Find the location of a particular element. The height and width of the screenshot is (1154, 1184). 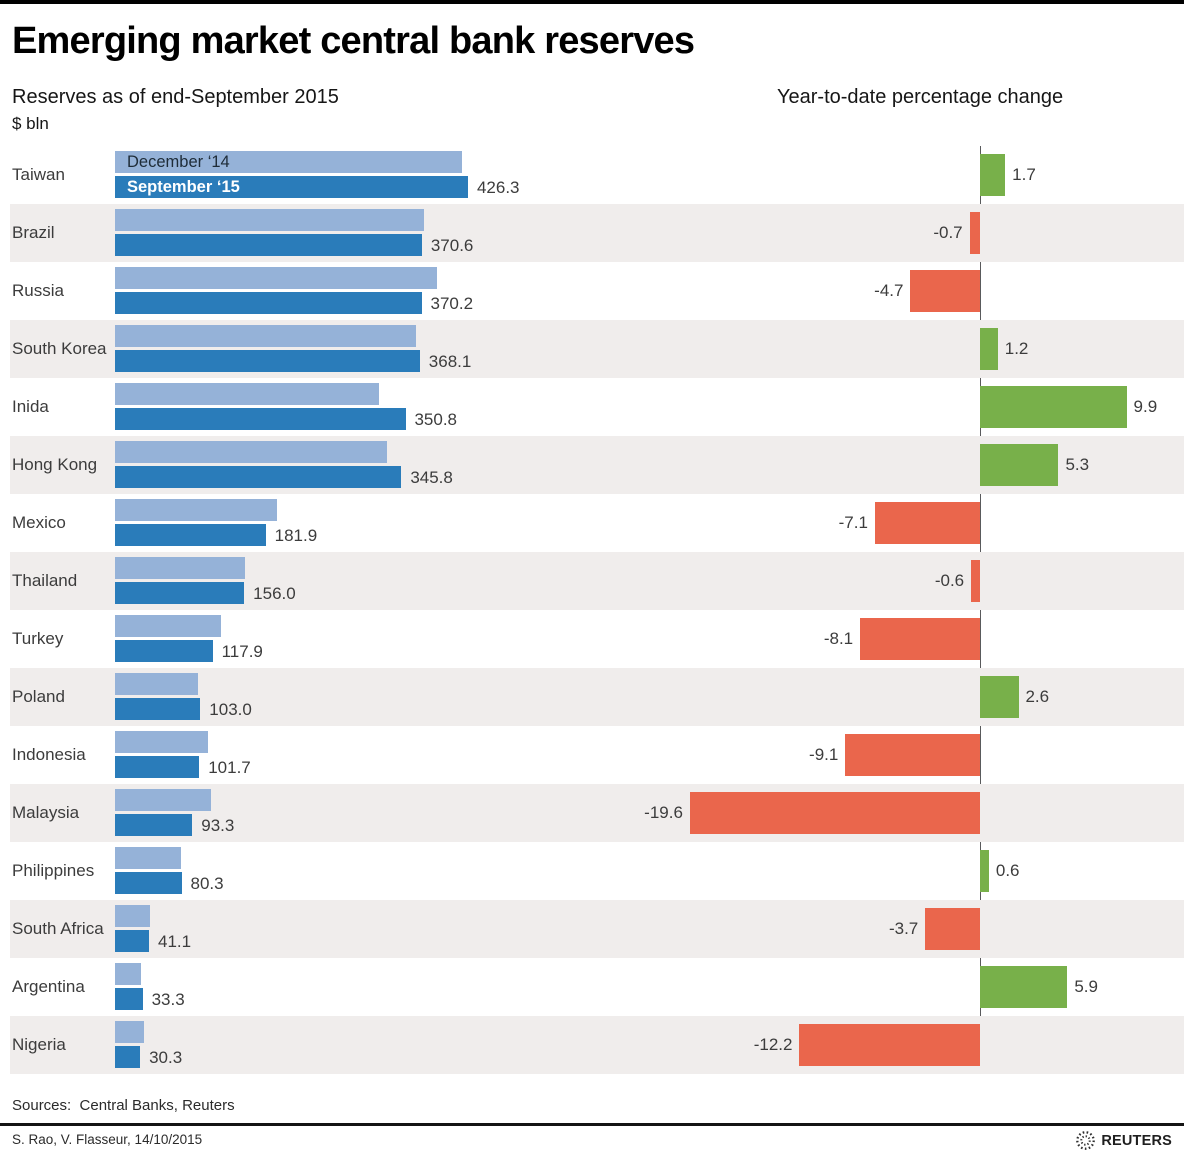

reserve-value-label: 103.0 is located at coordinates (230, 709).